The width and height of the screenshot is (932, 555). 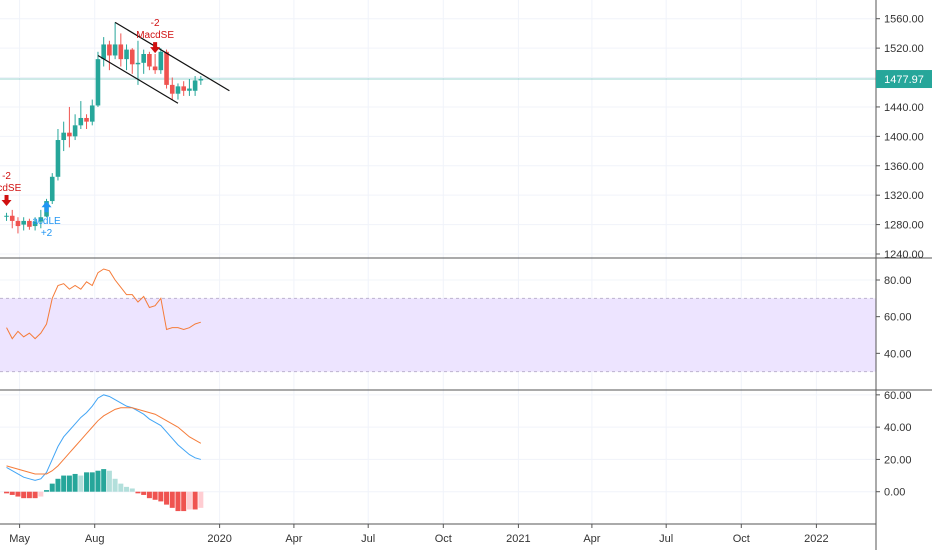 What do you see at coordinates (19, 539) in the screenshot?
I see `time-tick-label: May` at bounding box center [19, 539].